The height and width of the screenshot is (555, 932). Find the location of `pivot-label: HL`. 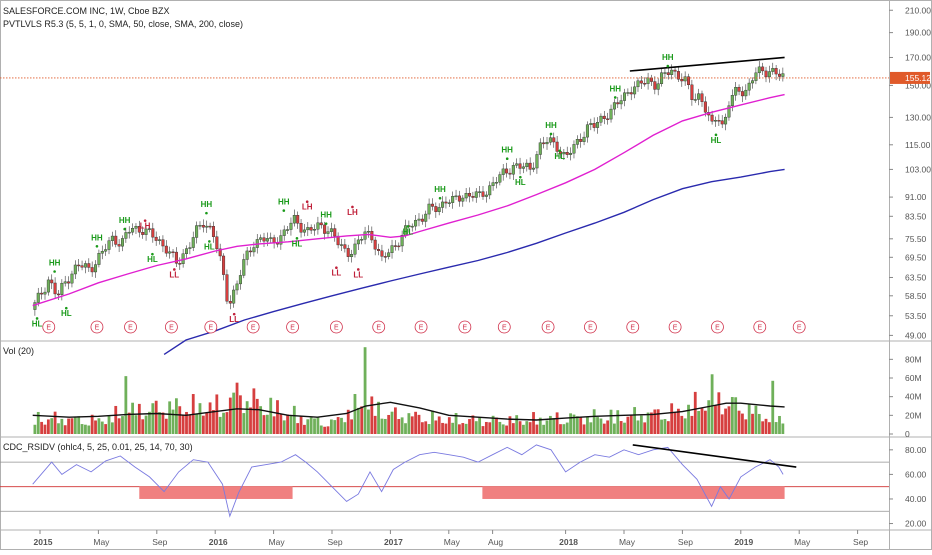

pivot-label: HL is located at coordinates (66, 313).